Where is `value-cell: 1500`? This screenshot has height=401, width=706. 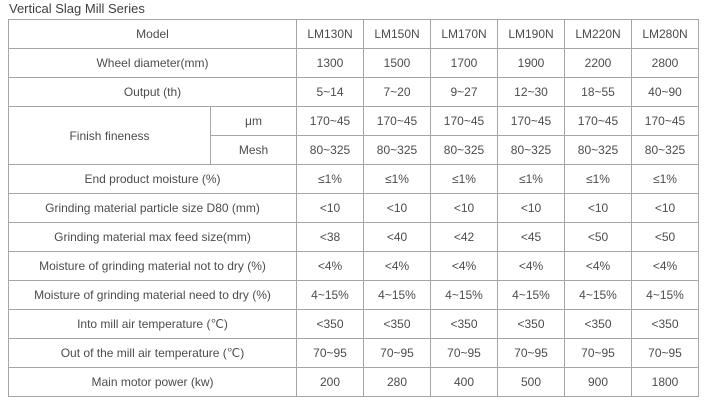 value-cell: 1500 is located at coordinates (397, 63).